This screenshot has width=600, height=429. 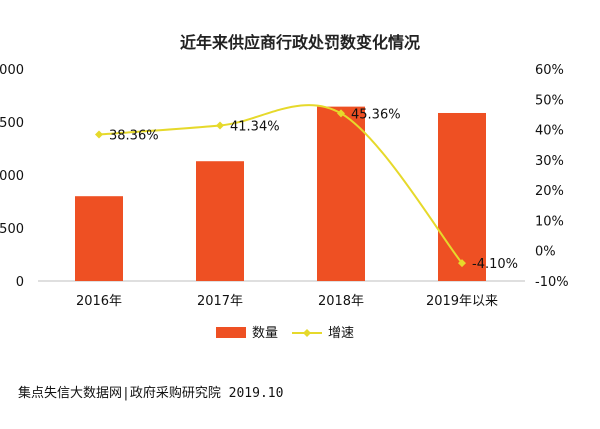 I want to click on right-tick-label: 40%, so click(x=549, y=131).